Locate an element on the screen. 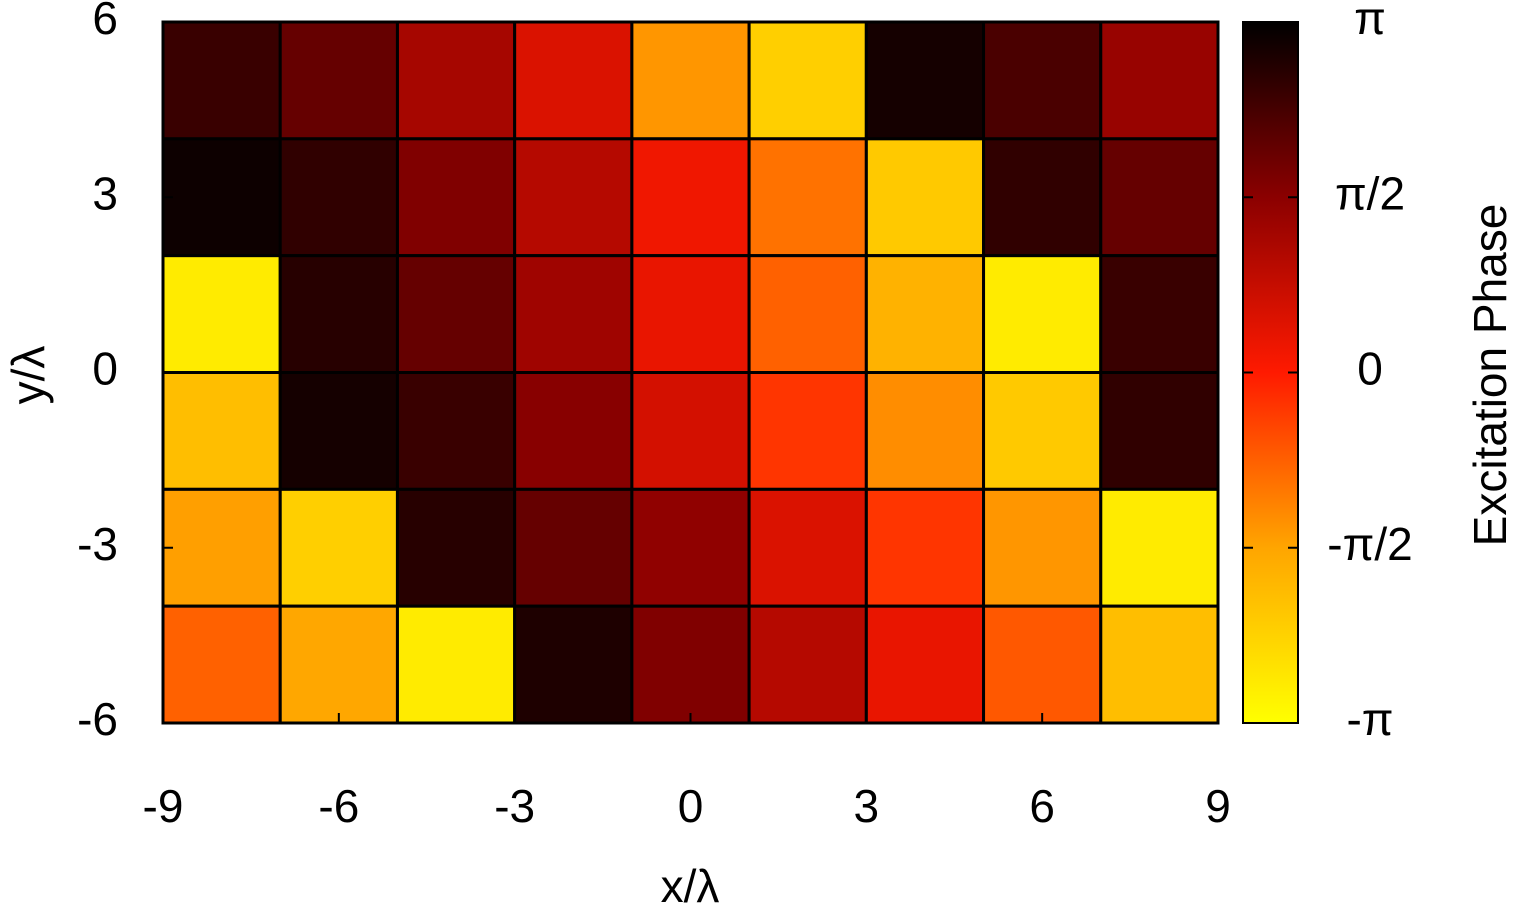 The height and width of the screenshot is (923, 1520). y-tick-label: -3 is located at coordinates (97, 544).